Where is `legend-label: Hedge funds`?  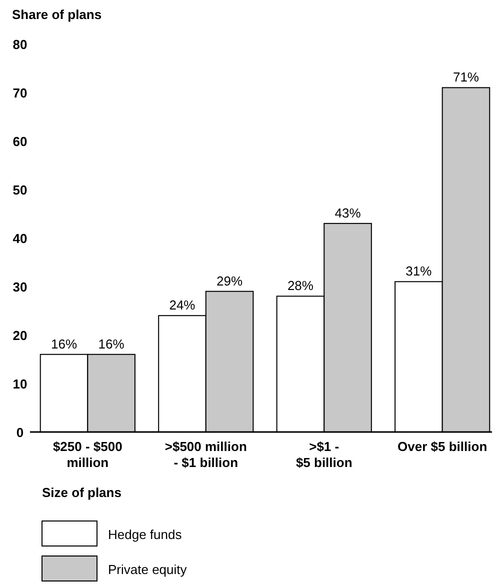
legend-label: Hedge funds is located at coordinates (145, 534).